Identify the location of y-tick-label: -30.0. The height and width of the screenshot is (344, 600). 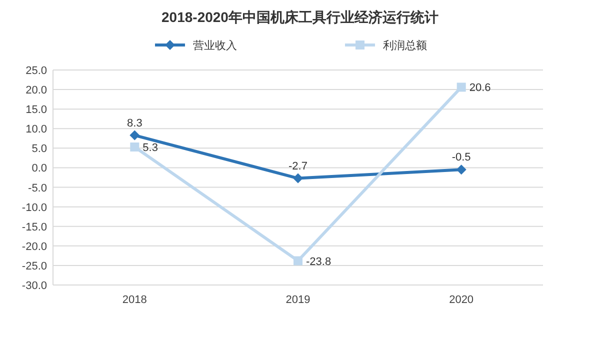
(34, 286).